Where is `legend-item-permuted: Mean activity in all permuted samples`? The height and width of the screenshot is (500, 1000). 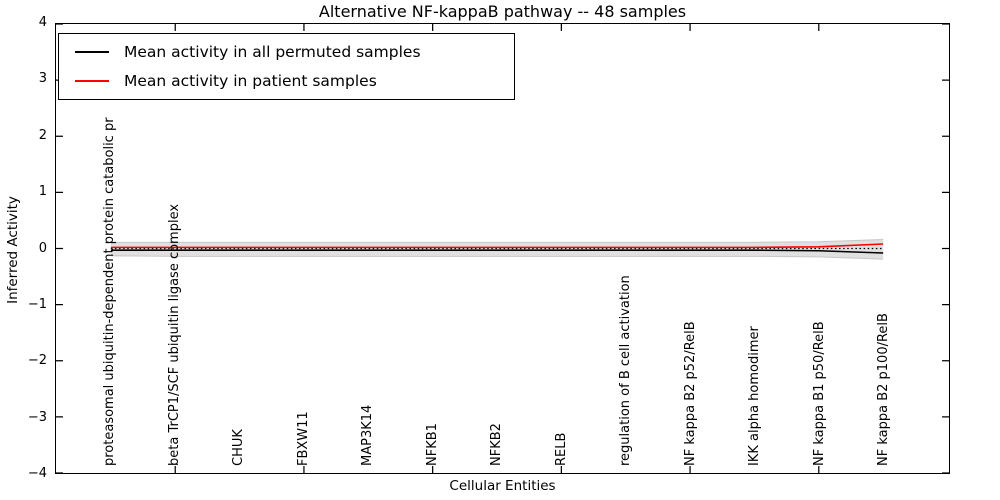
legend-item-permuted: Mean activity in all permuted samples is located at coordinates (294, 52).